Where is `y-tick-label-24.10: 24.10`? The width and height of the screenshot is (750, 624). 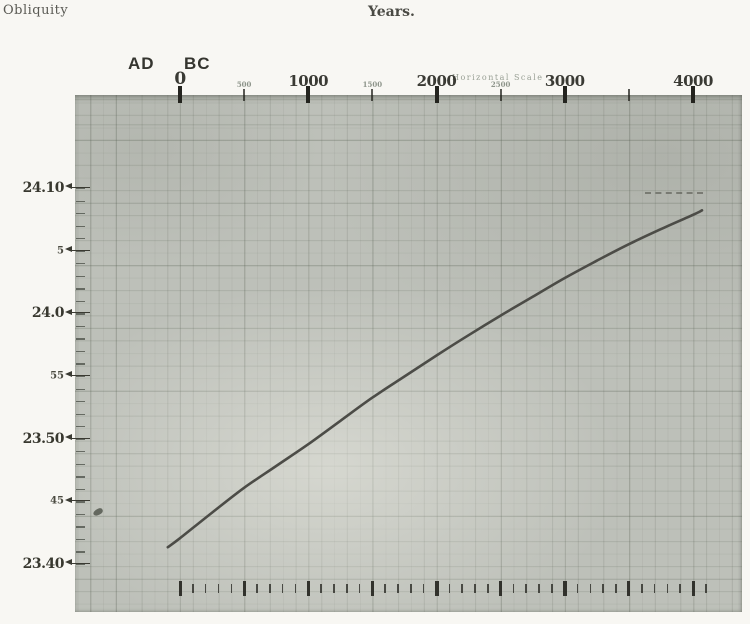 y-tick-label-24.10: 24.10 is located at coordinates (43, 188).